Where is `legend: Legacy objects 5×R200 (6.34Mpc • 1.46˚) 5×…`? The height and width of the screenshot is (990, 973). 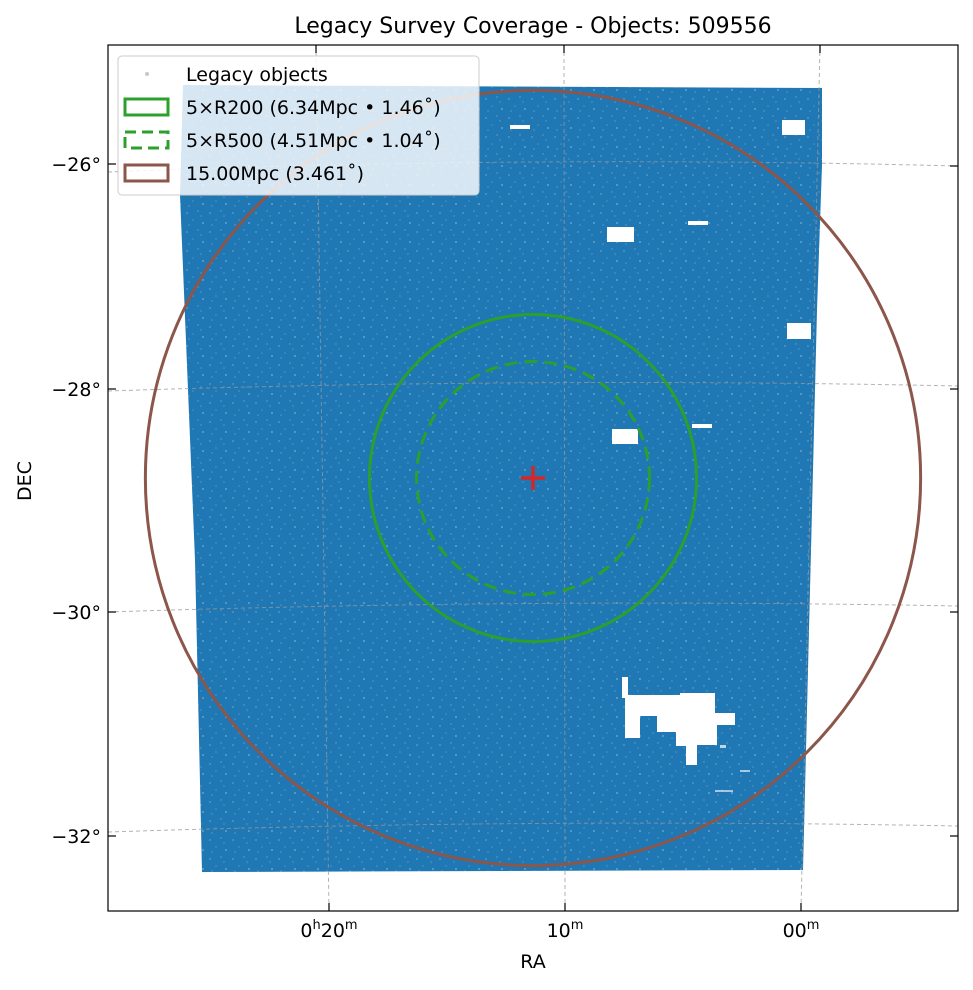
legend: Legacy objects 5×R200 (6.34Mpc • 1.46˚) 5×… is located at coordinates (298, 125).